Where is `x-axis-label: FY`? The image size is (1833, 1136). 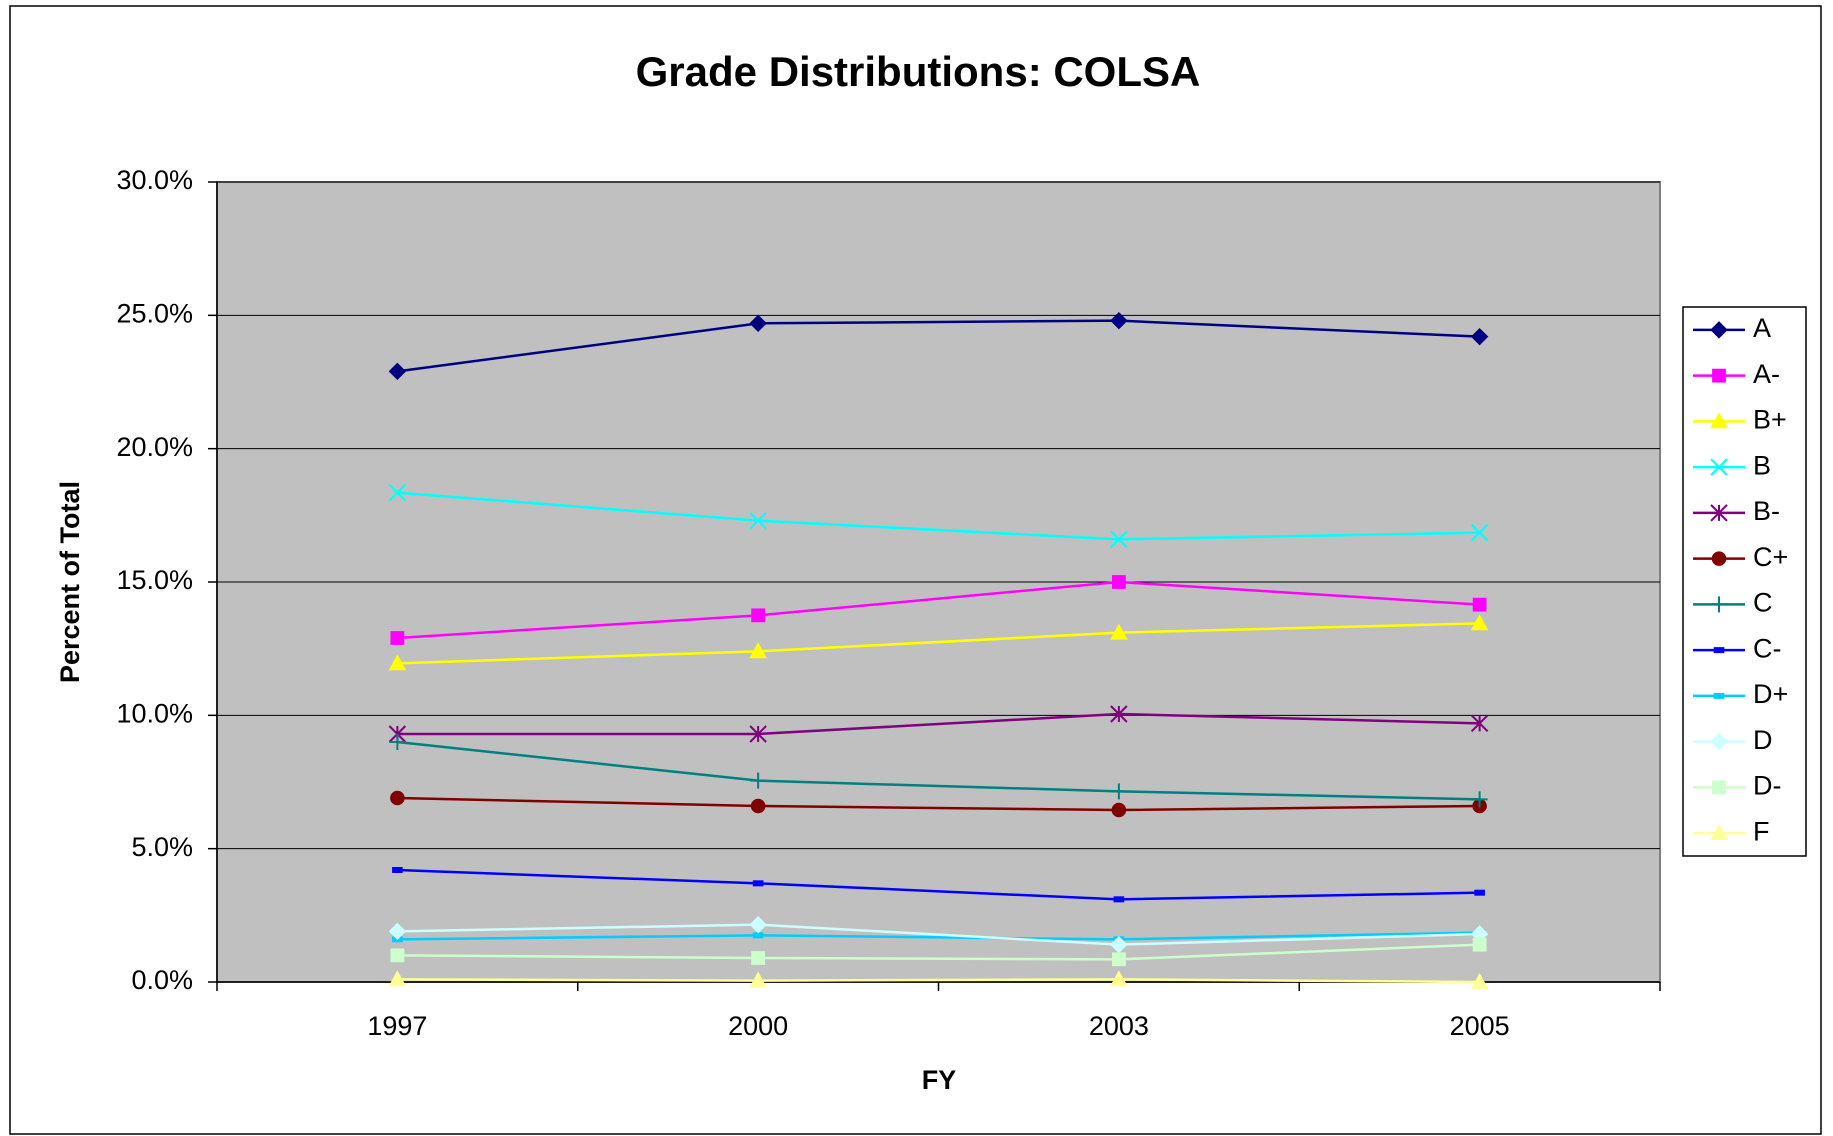
x-axis-label: FY is located at coordinates (939, 1080).